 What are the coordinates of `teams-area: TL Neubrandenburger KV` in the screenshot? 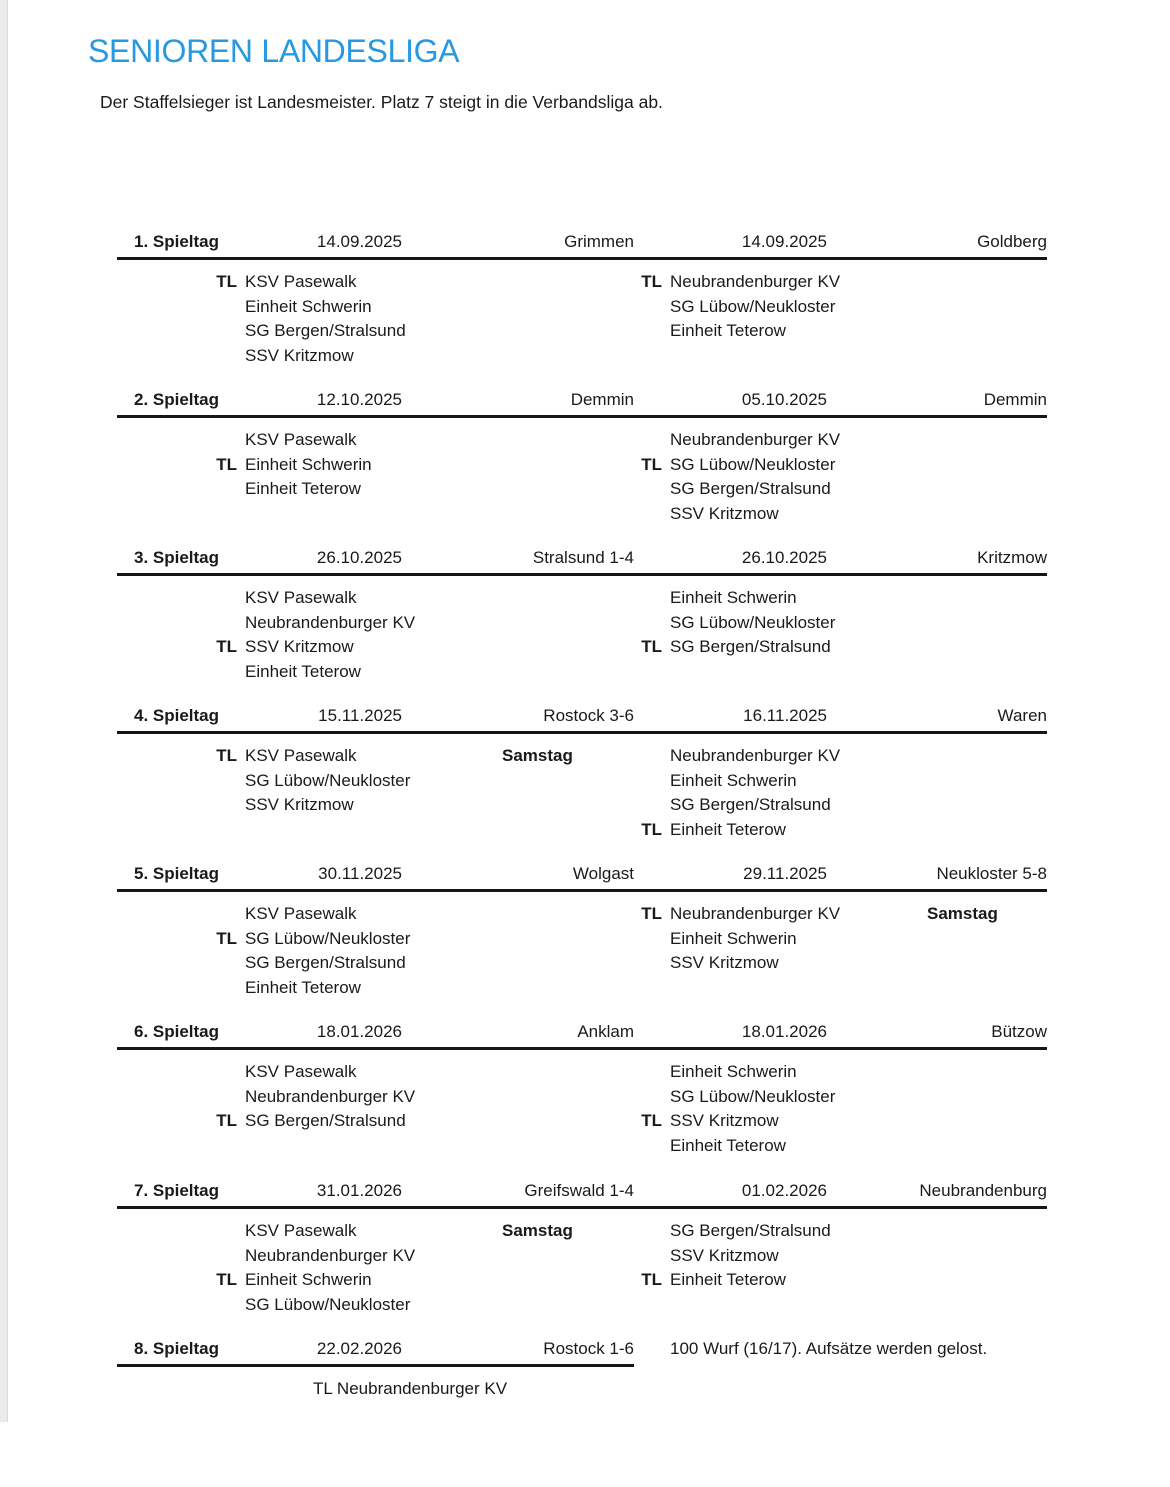 It's located at (582, 1432).